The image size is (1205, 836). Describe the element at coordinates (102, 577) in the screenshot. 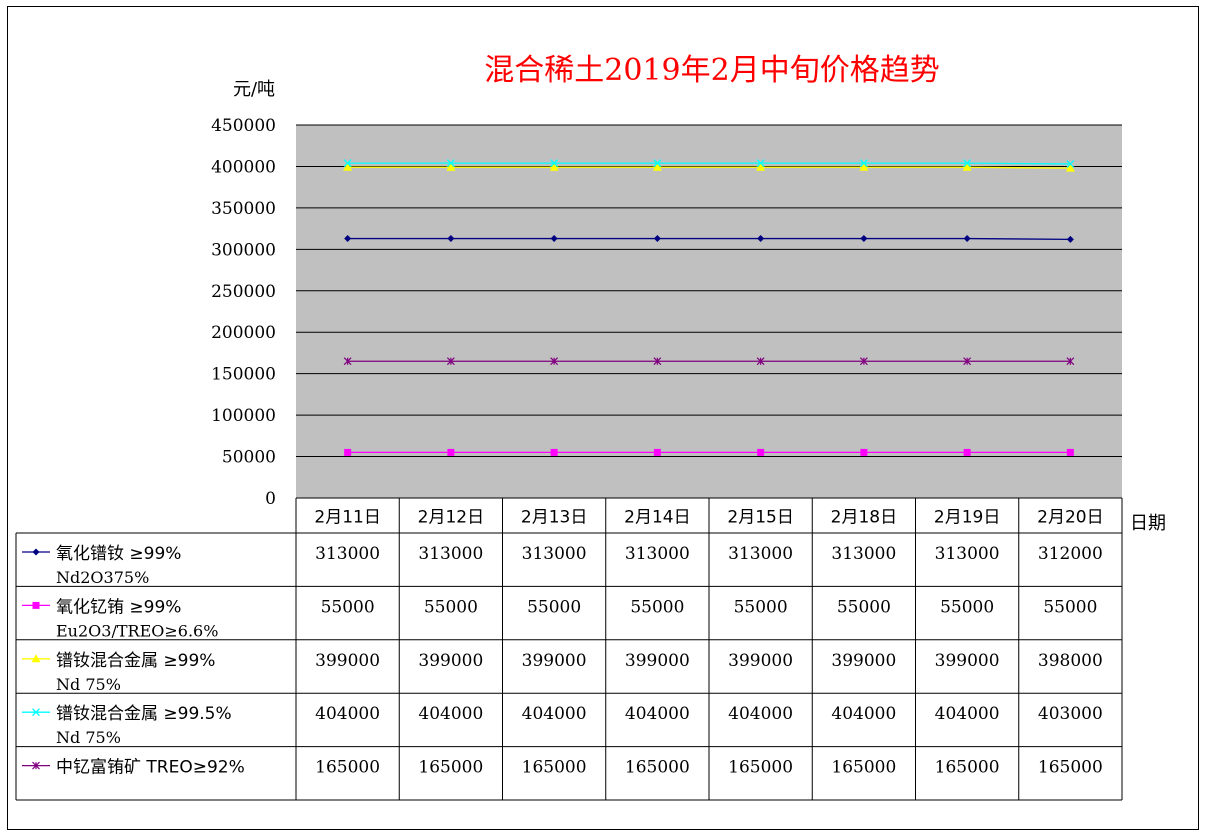

I see `legend-label-detail: Nd2O375%` at that location.